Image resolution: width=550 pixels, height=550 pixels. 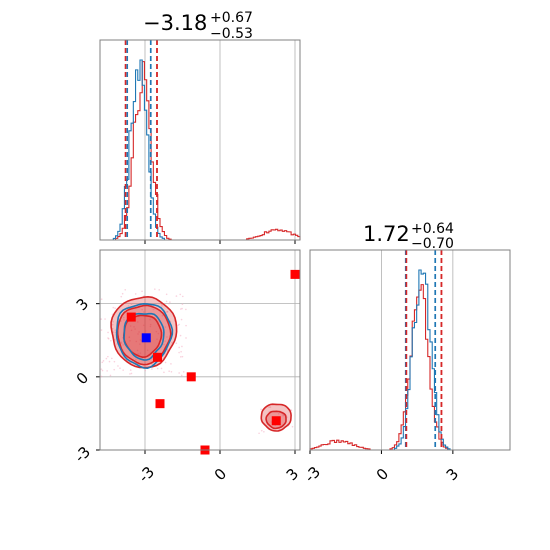 What do you see at coordinates (410, 350) in the screenshot?
I see `hist2-frame` at bounding box center [410, 350].